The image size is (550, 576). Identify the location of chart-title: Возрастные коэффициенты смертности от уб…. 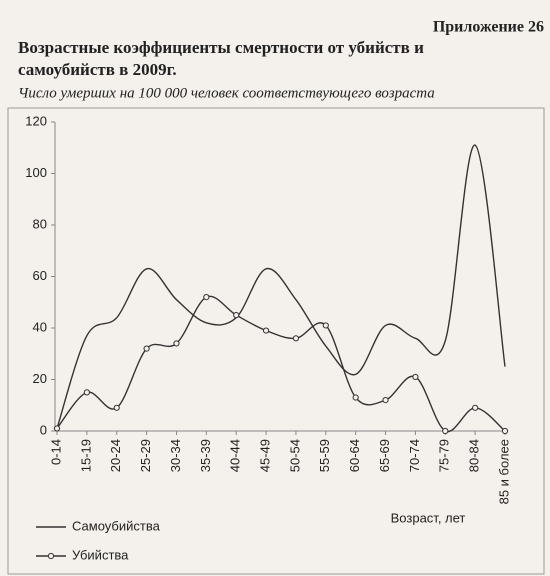
(221, 58).